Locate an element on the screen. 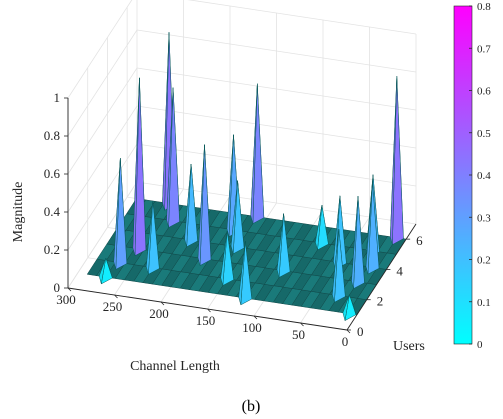  y-axis-label: Users is located at coordinates (409, 346).